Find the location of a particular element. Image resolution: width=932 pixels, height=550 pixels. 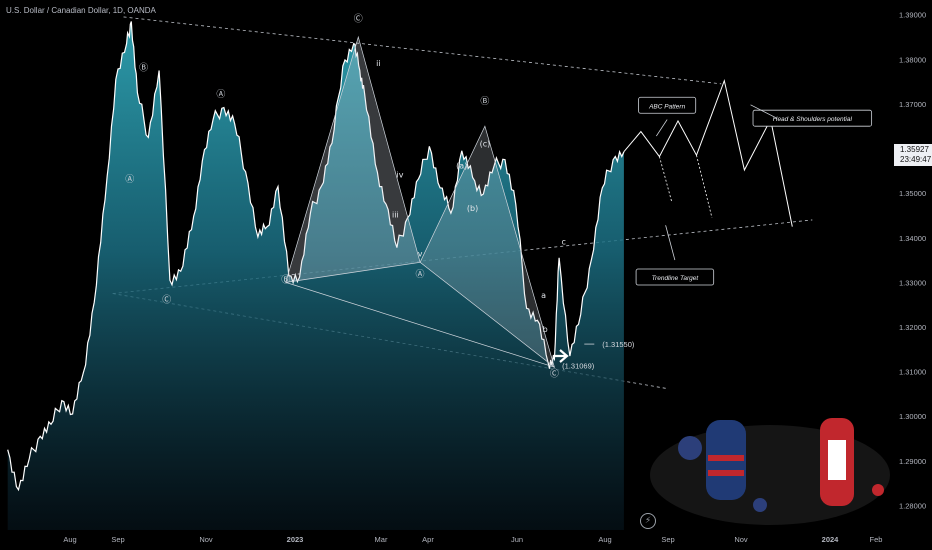

y-tick-4: 1.35000 is located at coordinates (912, 193).